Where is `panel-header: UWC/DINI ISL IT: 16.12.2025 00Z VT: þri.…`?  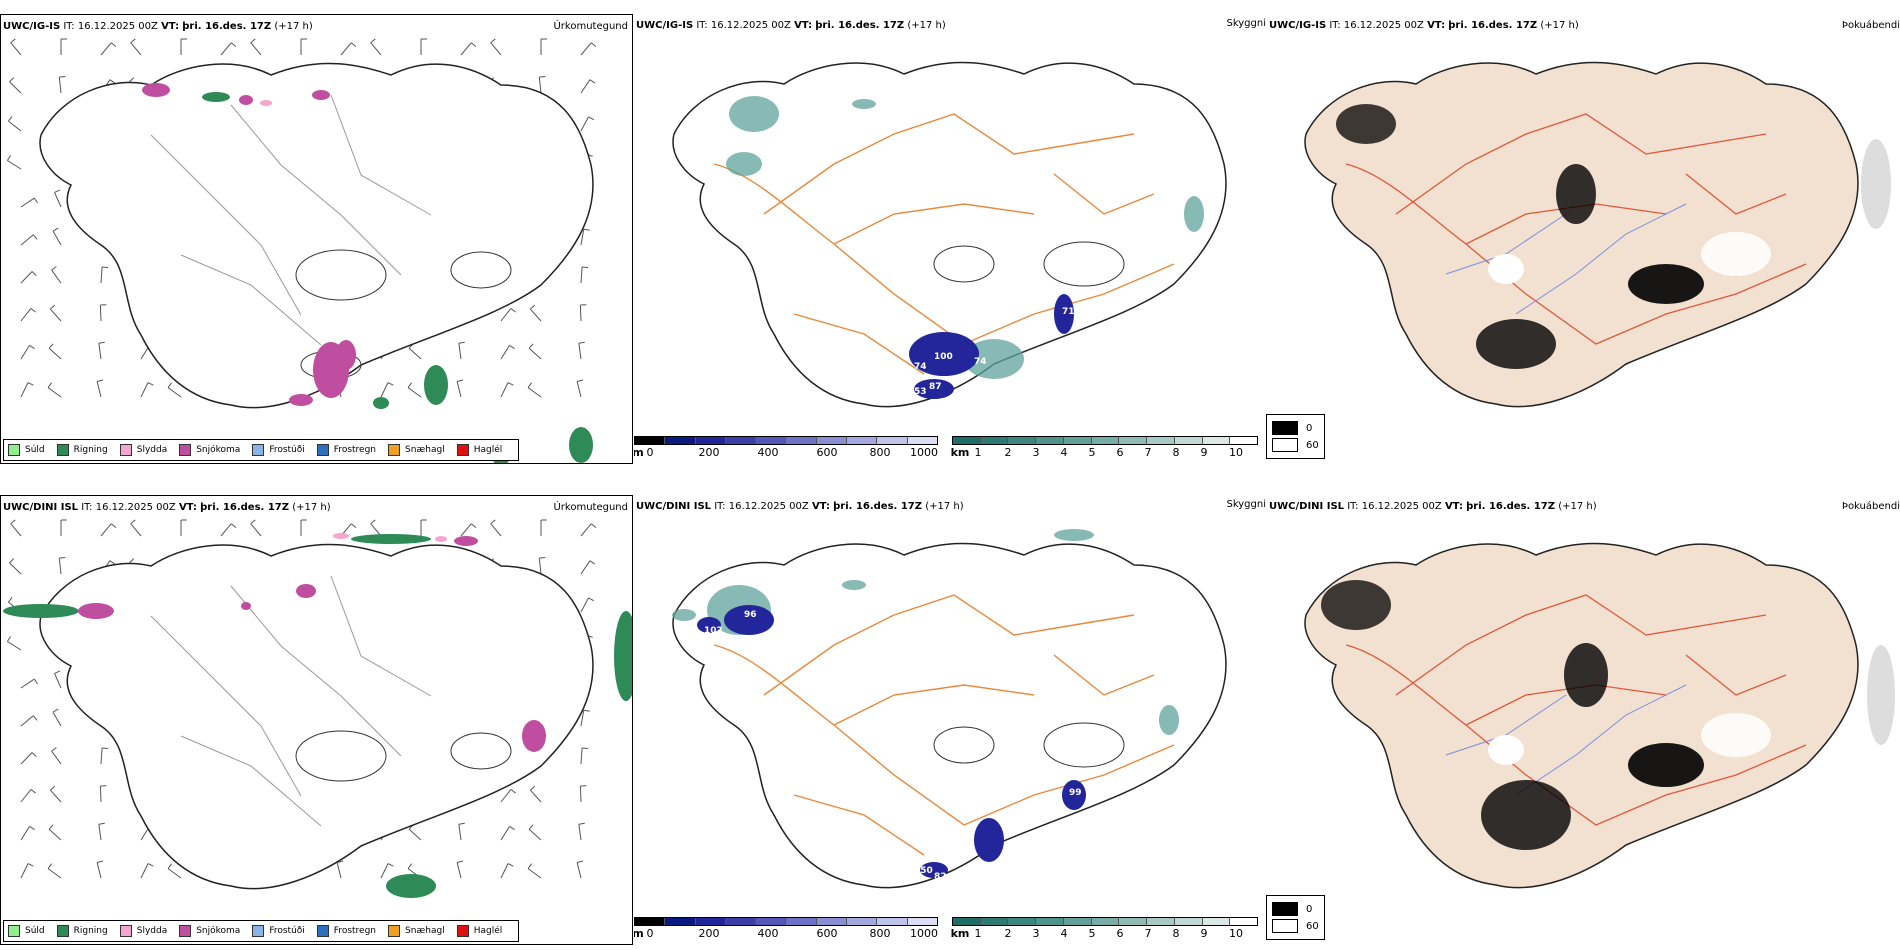 panel-header: UWC/DINI ISL IT: 16.12.2025 00Z VT: þri.… is located at coordinates (800, 506).